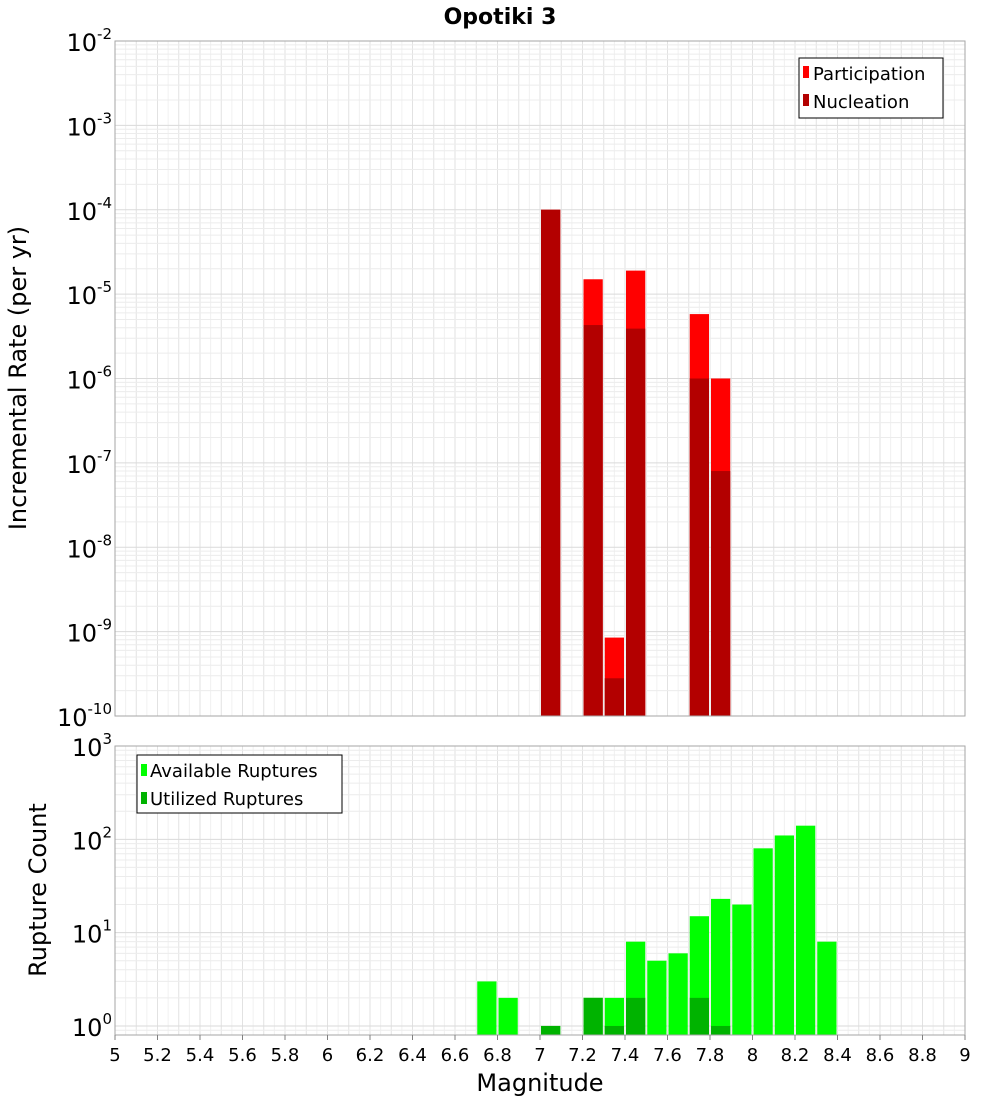 The image size is (1000, 1100). Describe the element at coordinates (89, 379) in the screenshot. I see `rate-y-tick-label: 10⁻⁶` at that location.